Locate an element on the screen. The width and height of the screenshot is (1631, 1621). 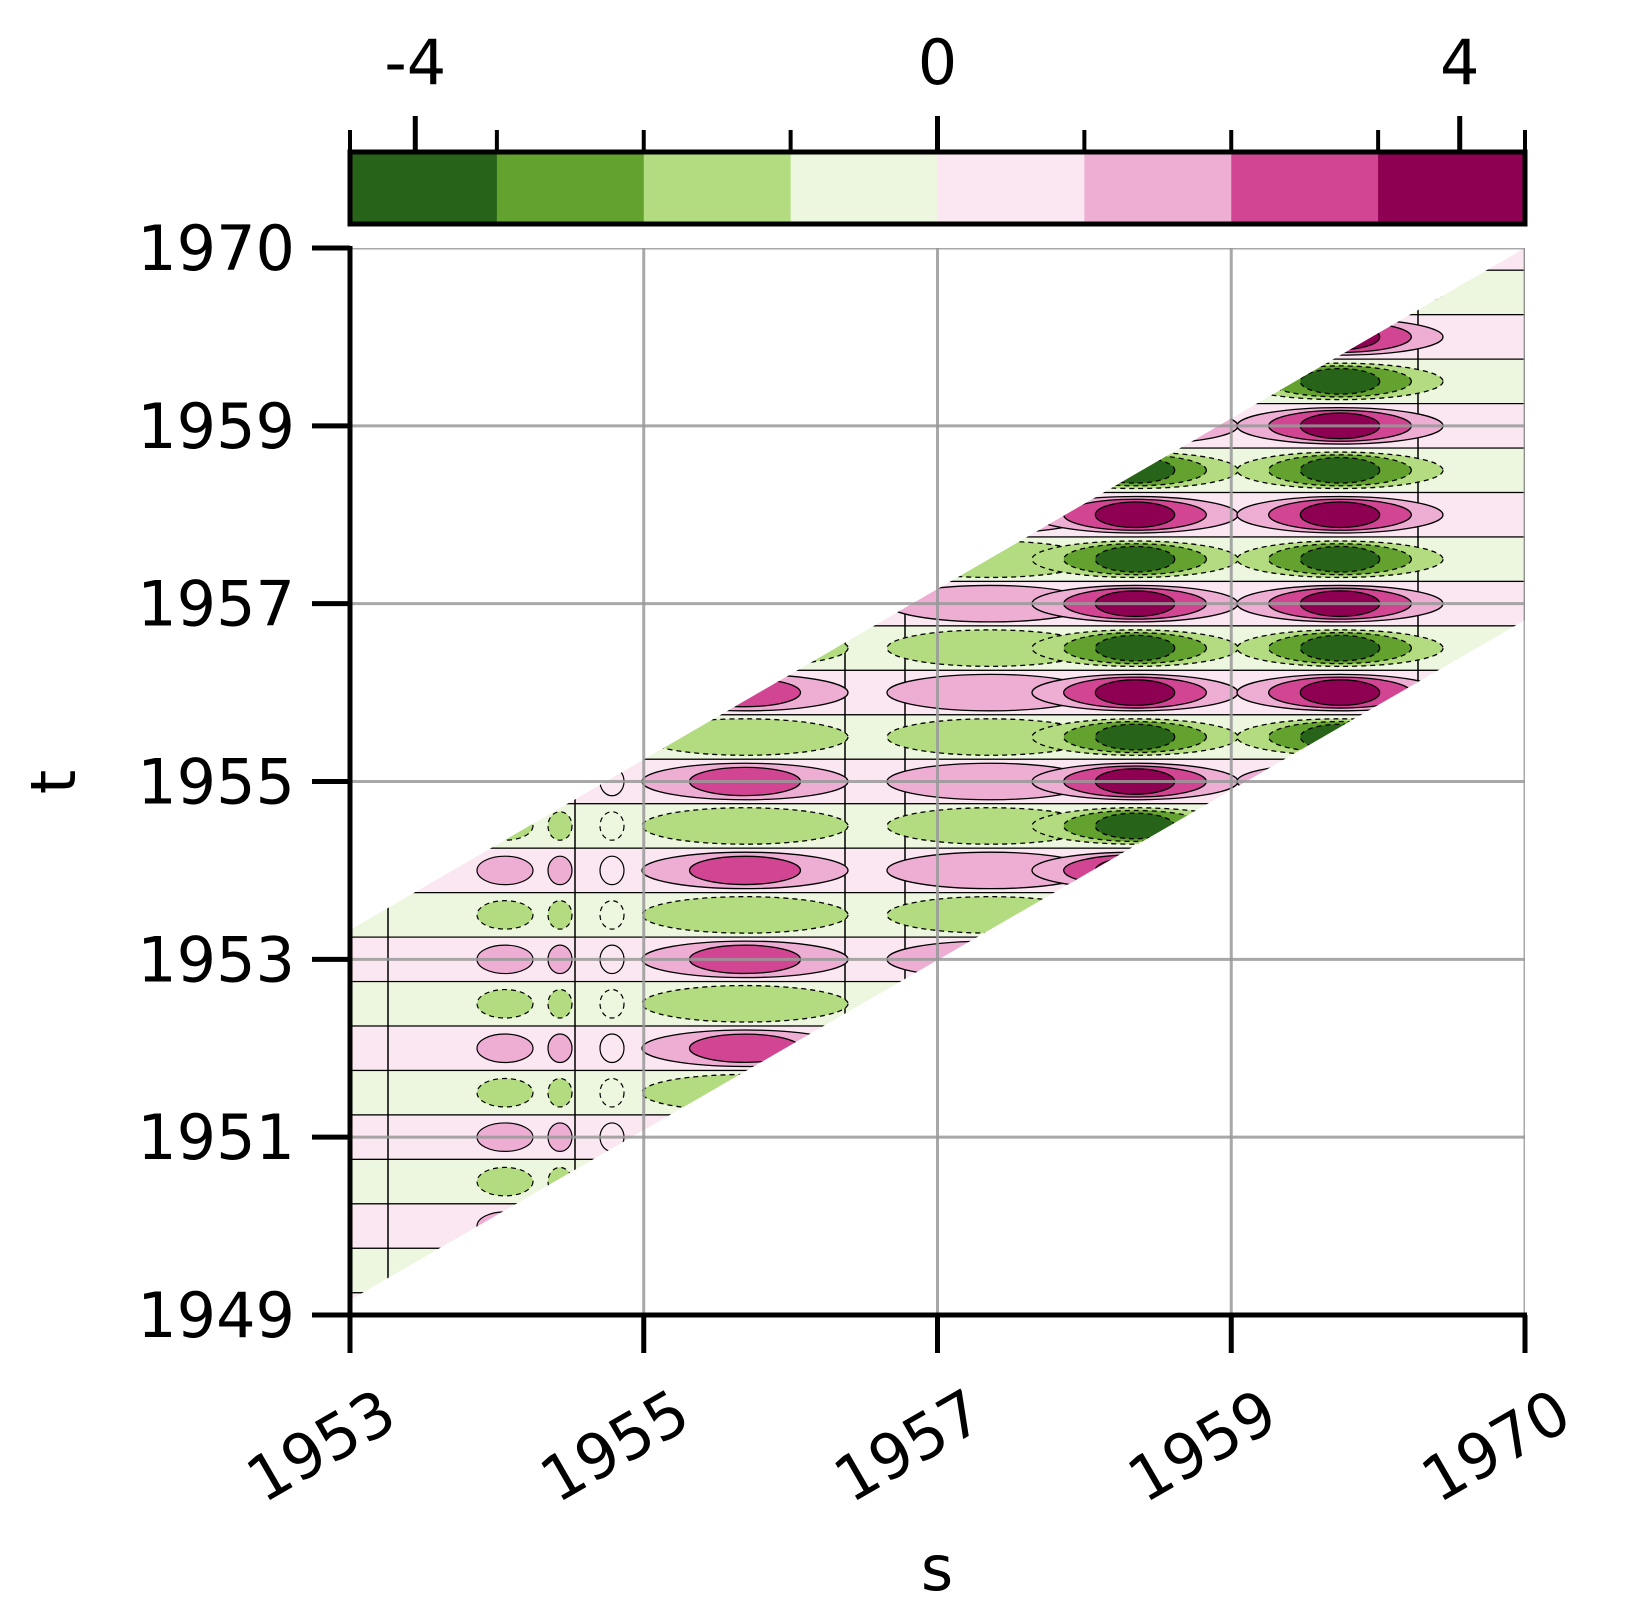
y-ticks: 1949 1951 1953 1955 1957 1959 1970 is located at coordinates (243, 782).